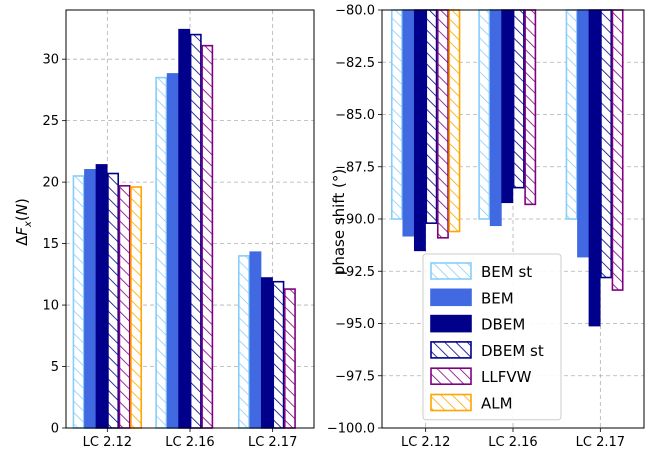  I want to click on y-tick-label: 10, so click(50, 306).